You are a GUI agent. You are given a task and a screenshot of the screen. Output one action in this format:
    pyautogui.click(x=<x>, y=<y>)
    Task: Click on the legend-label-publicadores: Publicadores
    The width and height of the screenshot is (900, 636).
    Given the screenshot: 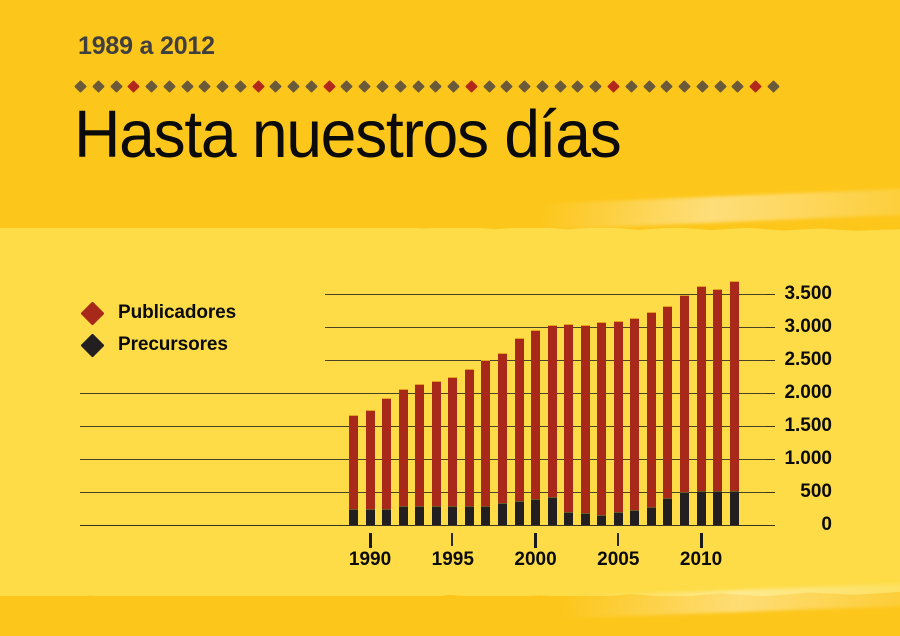 What is the action you would take?
    pyautogui.click(x=177, y=312)
    